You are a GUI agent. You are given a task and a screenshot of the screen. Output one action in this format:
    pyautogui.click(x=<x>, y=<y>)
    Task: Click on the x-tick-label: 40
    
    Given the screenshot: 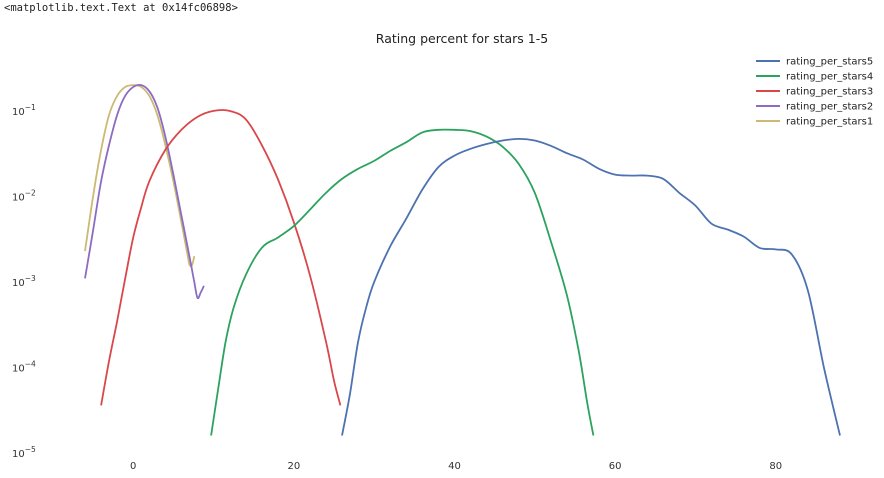 What is the action you would take?
    pyautogui.click(x=454, y=466)
    